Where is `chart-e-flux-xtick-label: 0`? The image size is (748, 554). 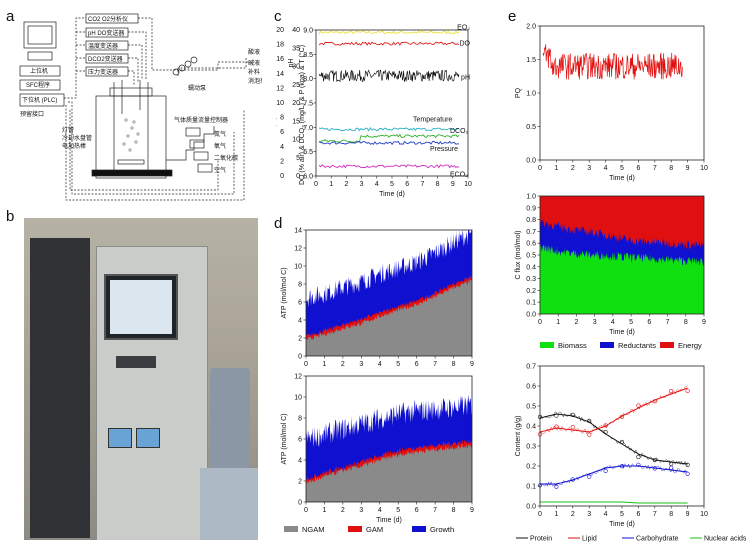
chart-e-flux-xtick-label: 0 is located at coordinates (540, 322).